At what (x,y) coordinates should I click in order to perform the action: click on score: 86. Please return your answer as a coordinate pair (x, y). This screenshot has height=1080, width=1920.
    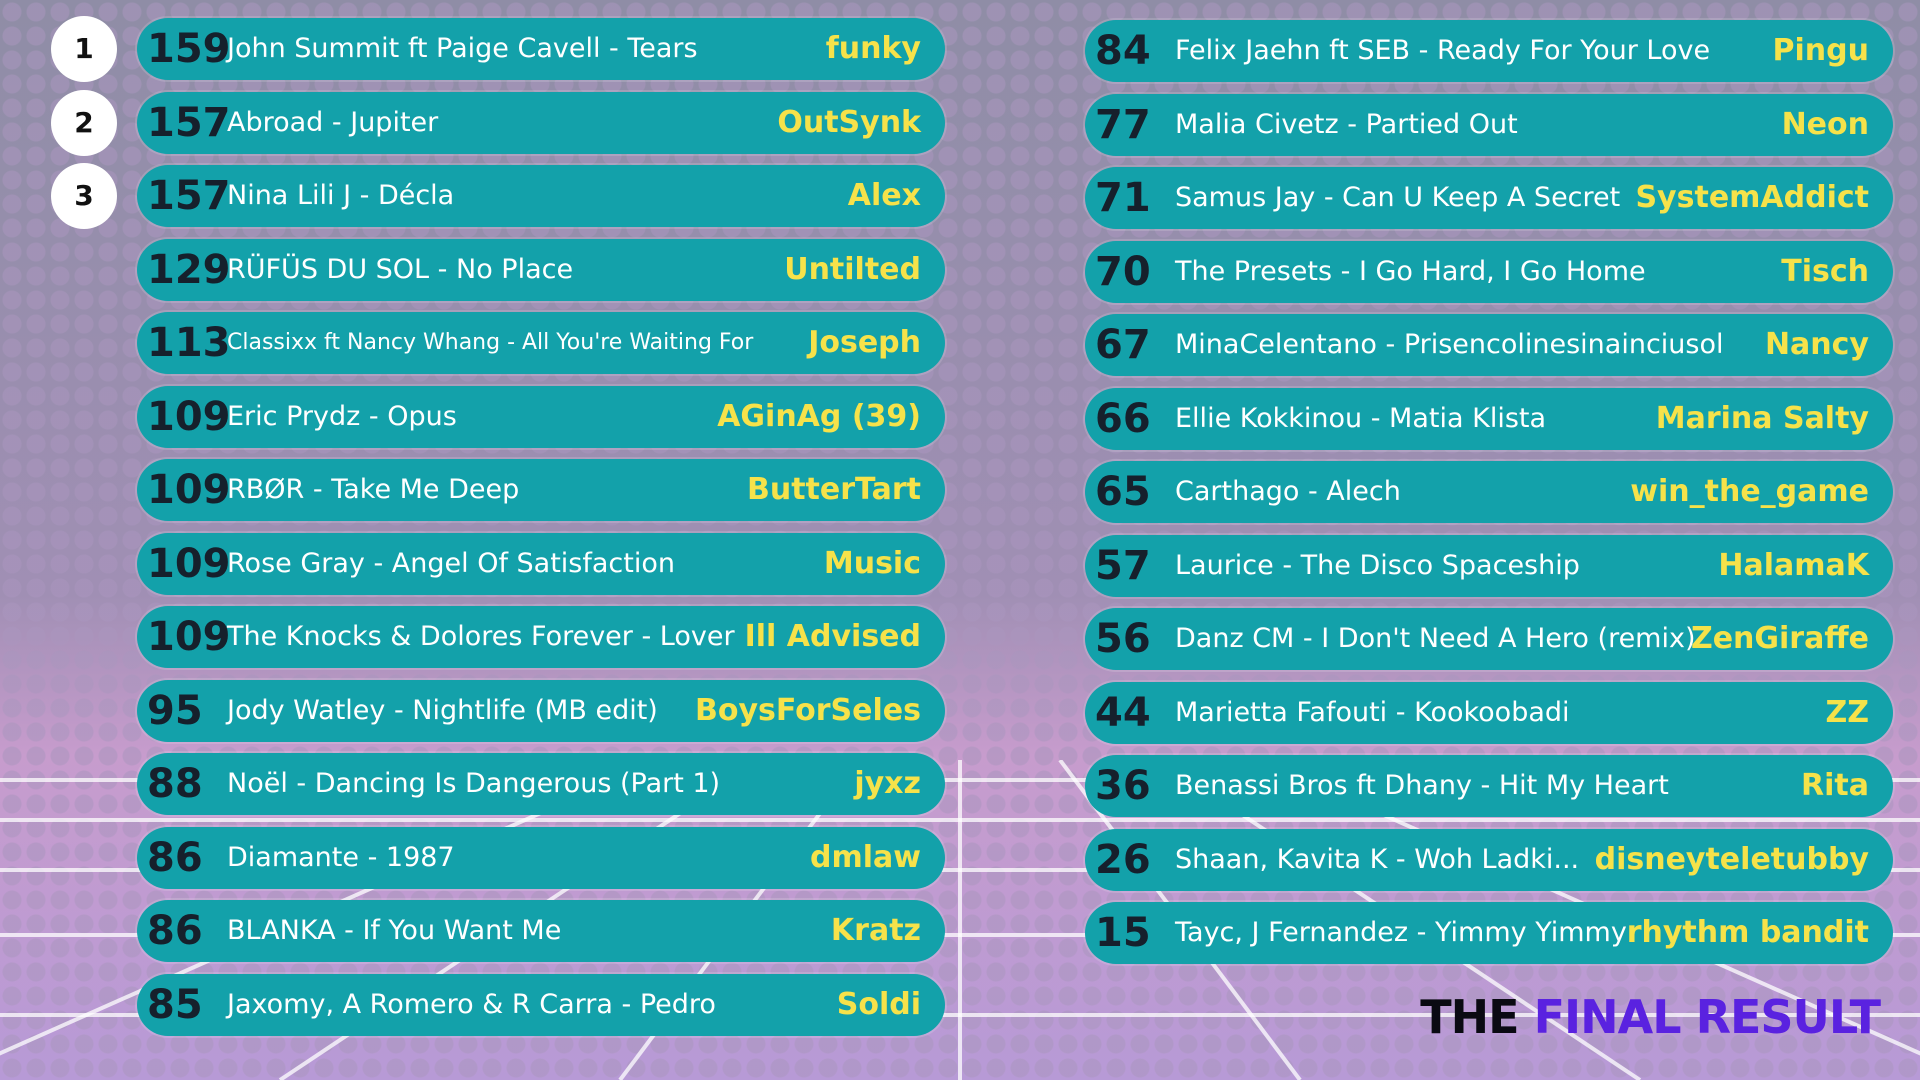
    Looking at the image, I should click on (175, 931).